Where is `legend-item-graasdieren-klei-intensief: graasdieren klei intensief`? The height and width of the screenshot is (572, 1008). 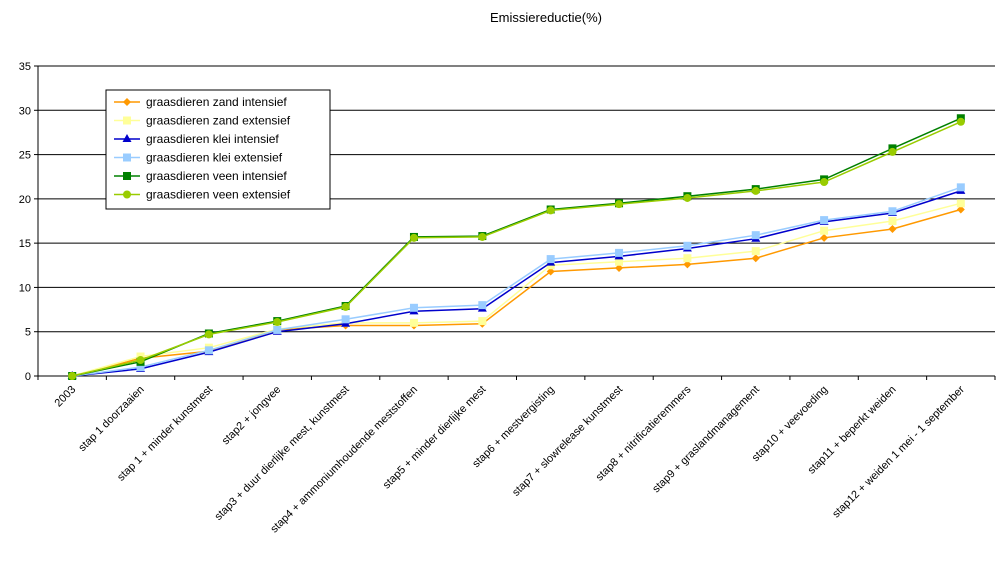
legend-item-graasdieren-klei-intensief: graasdieren klei intensief is located at coordinates (196, 139).